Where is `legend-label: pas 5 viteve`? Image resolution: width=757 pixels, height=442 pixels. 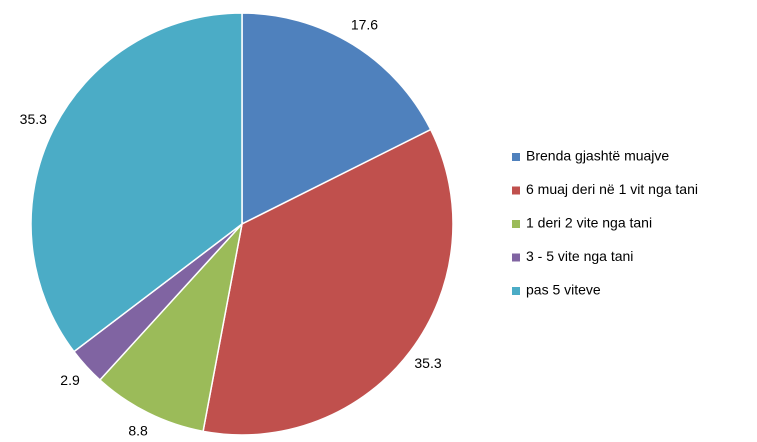 legend-label: pas 5 viteve is located at coordinates (563, 290).